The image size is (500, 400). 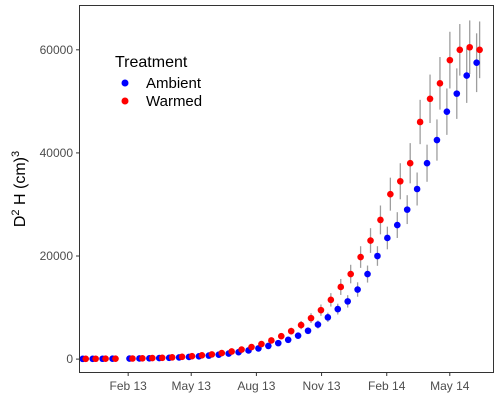 I want to click on x-tick-label: Feb 13, so click(x=128, y=386).